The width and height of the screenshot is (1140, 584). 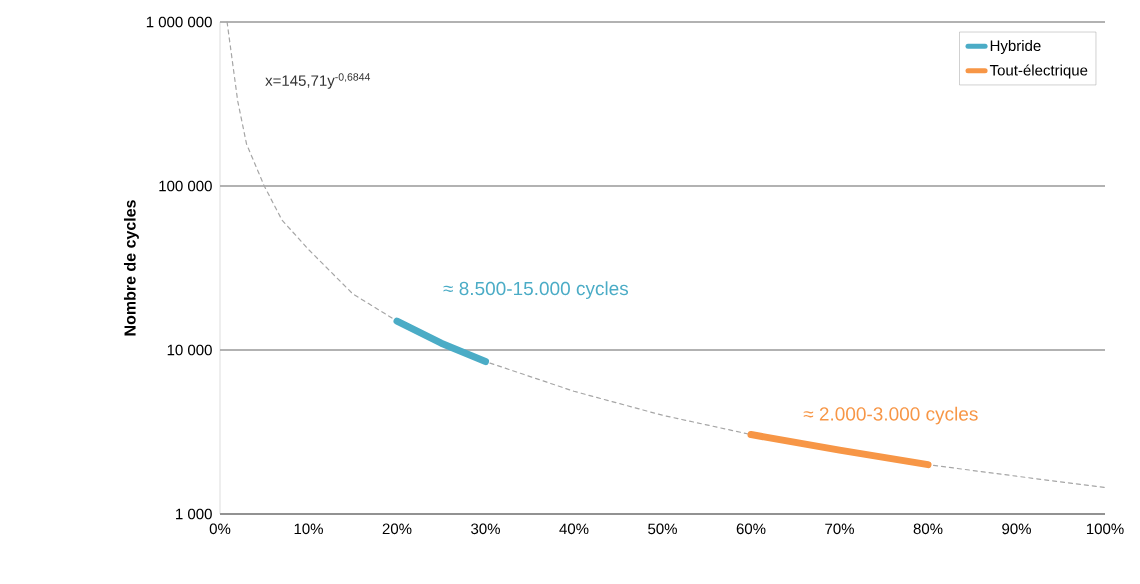 I want to click on y-tick-label: 1 000 000, so click(x=179, y=22).